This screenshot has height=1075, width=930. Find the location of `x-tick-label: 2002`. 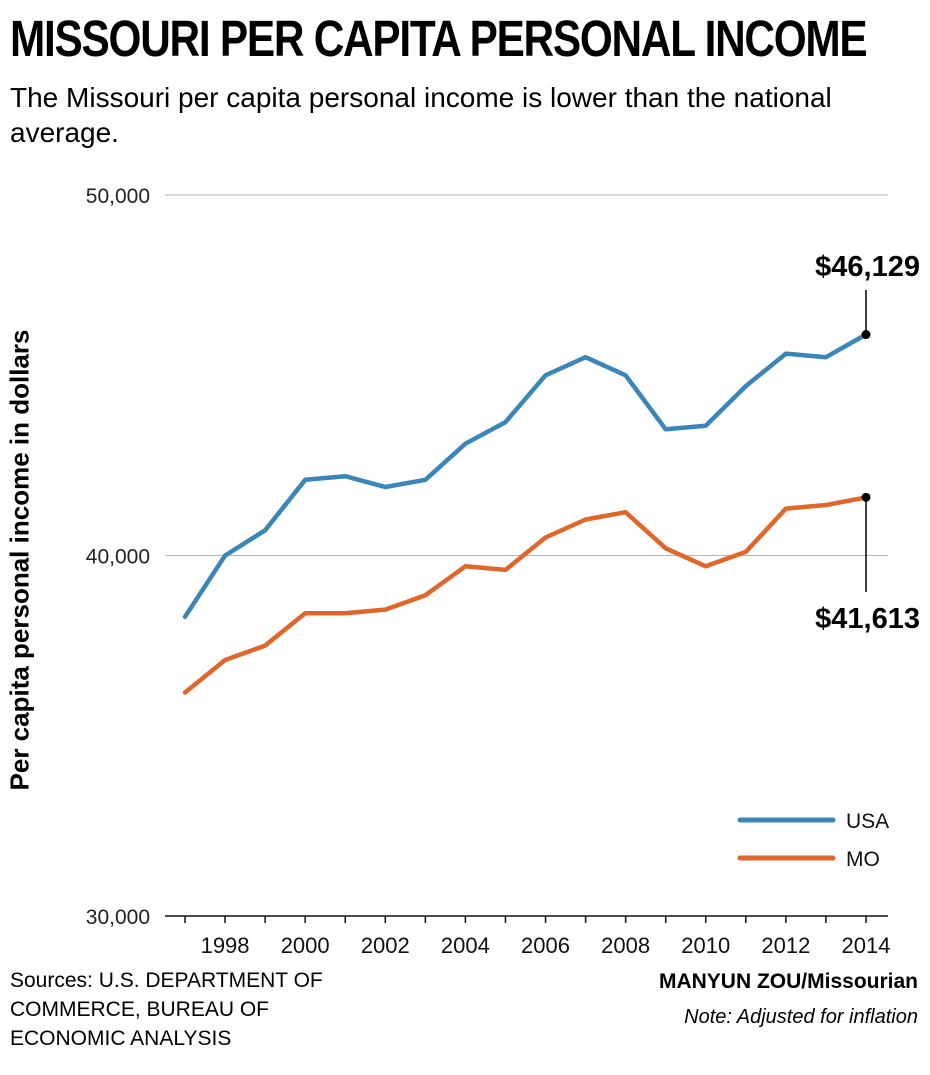

x-tick-label: 2002 is located at coordinates (385, 945).